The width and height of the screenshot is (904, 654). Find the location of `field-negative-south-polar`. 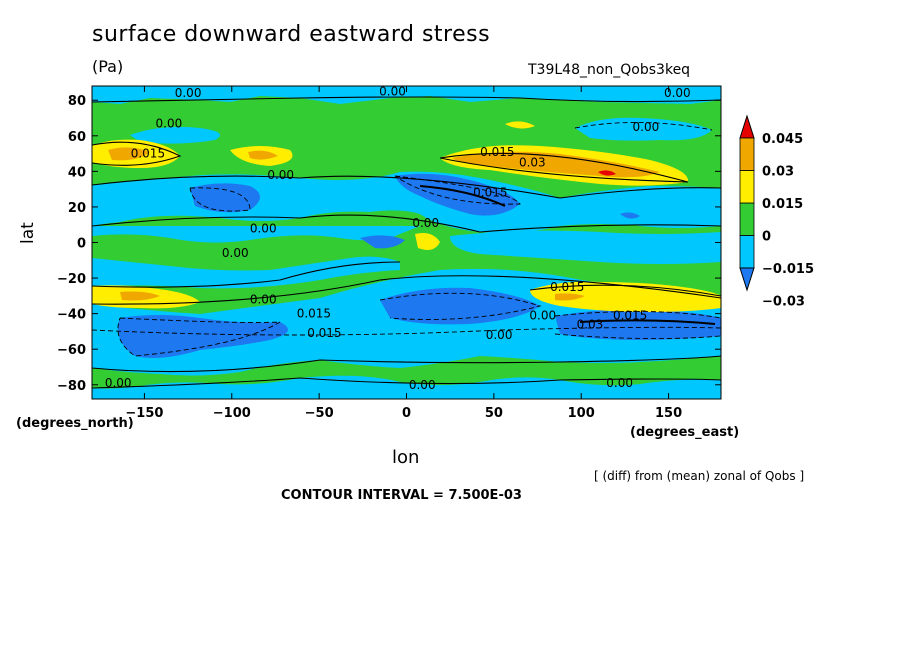

field-negative-south-polar is located at coordinates (406, 387).